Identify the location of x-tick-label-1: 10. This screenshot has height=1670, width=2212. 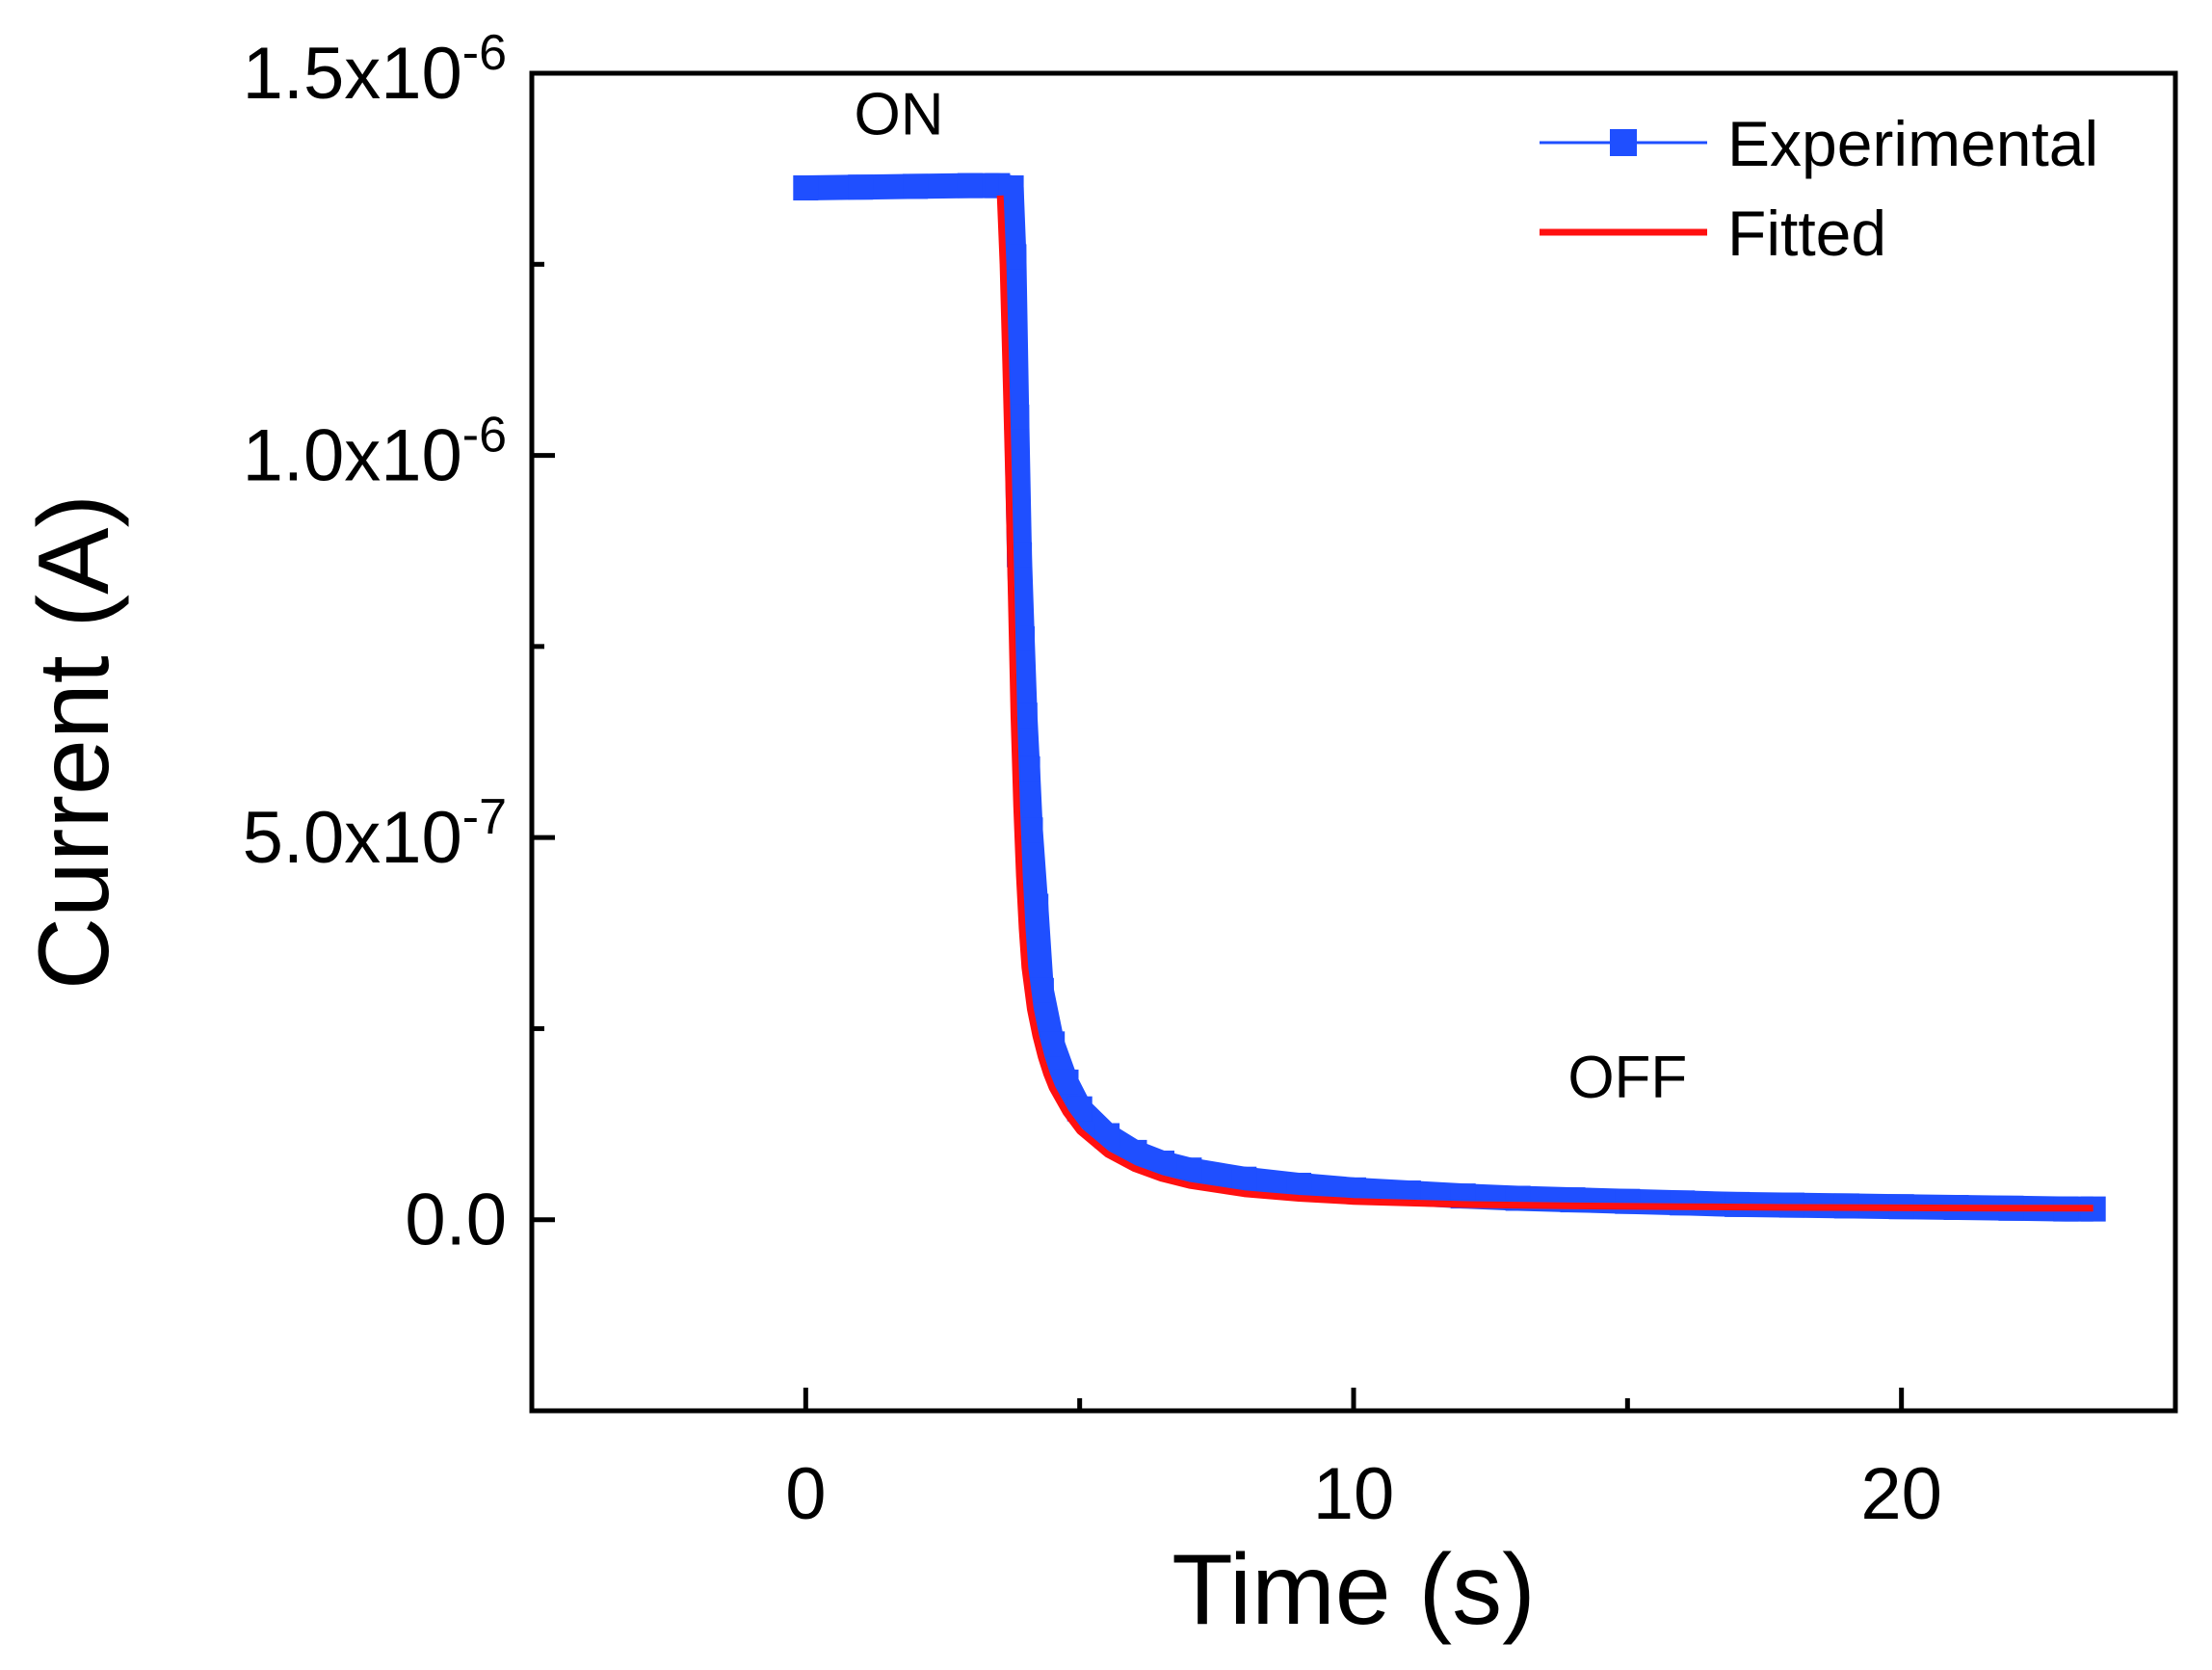
(1354, 1494).